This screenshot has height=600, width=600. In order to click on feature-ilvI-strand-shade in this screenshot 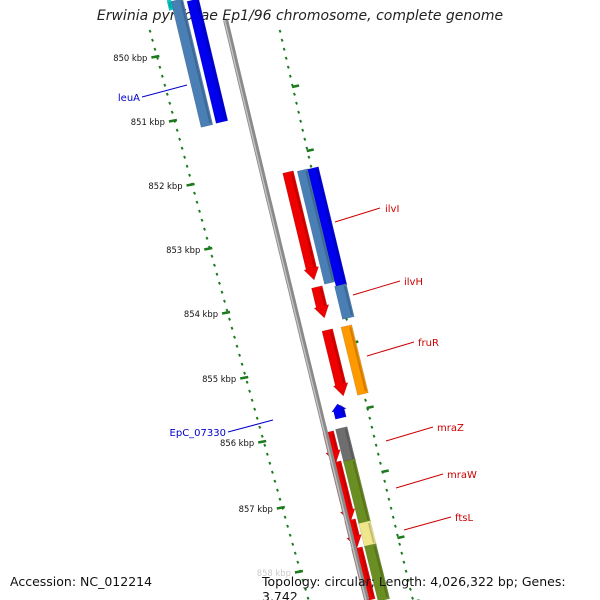, I will do `click(330, 226)`.